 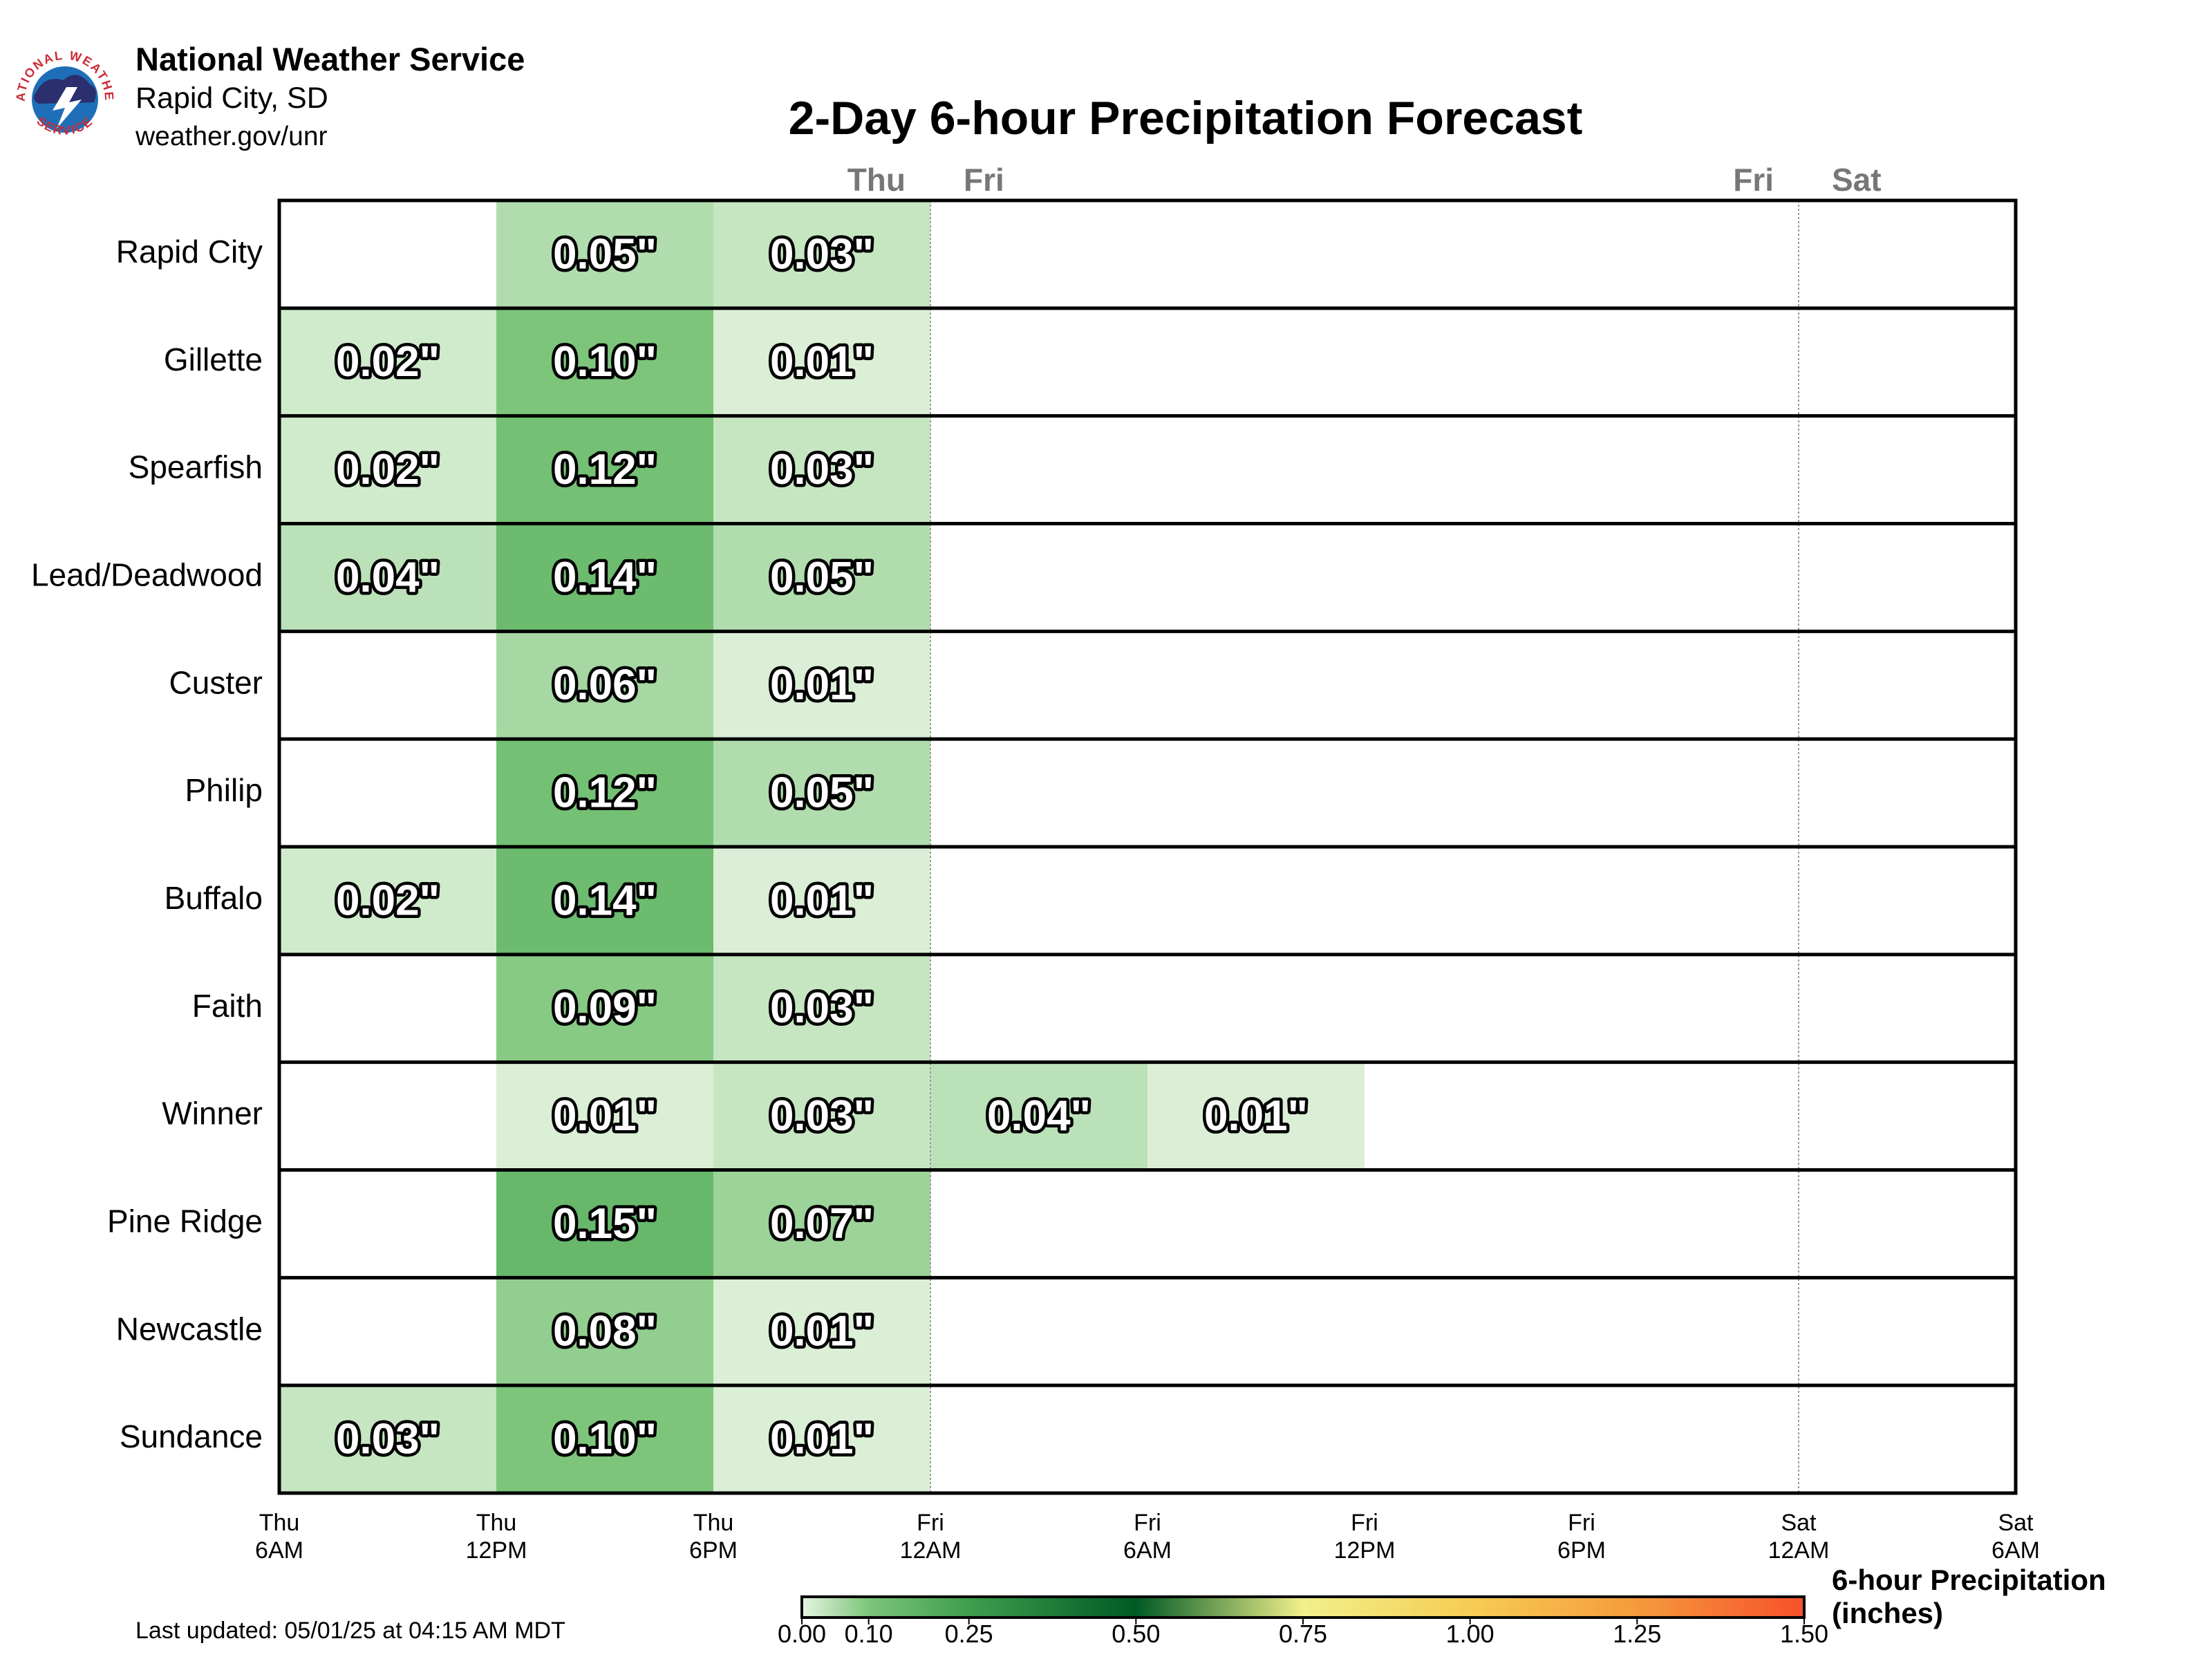 I want to click on cell-value-label: 0.15", so click(x=605, y=1224).